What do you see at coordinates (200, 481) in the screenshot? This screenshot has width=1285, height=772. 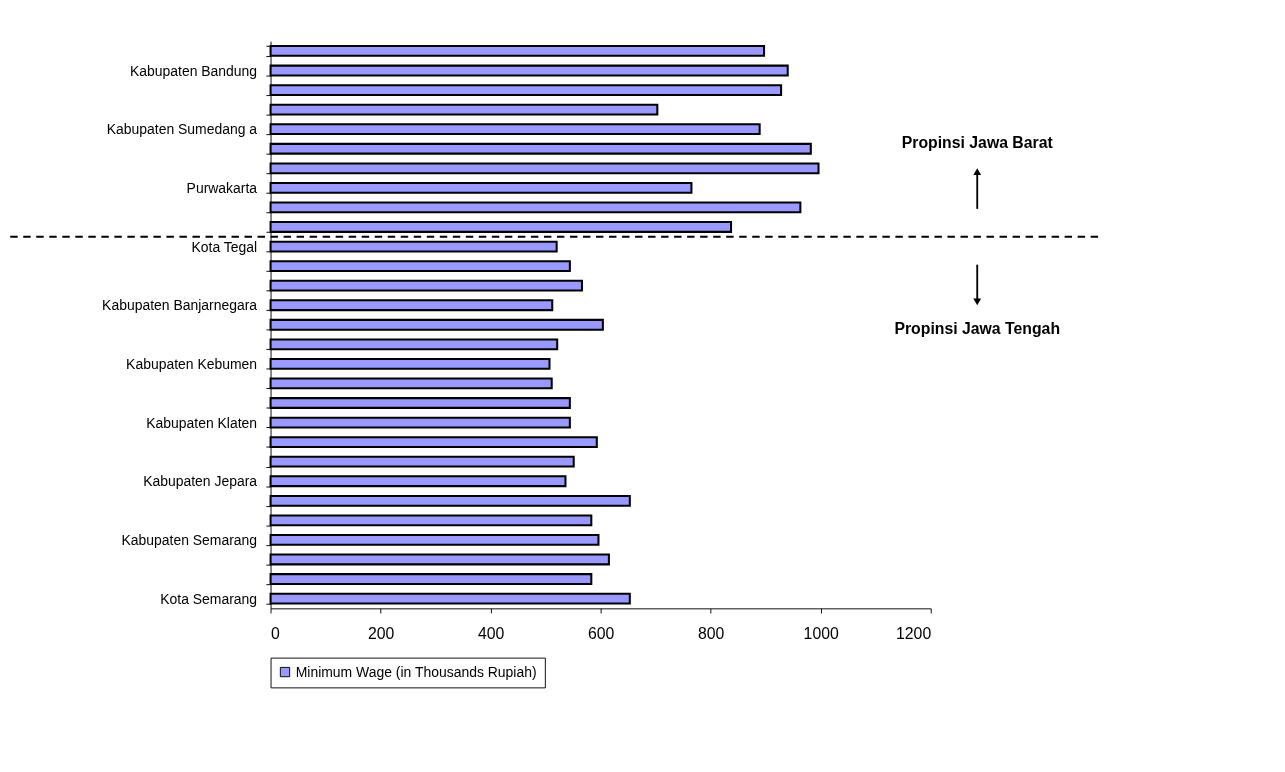 I see `y-tick-label: Kabupaten Jepara` at bounding box center [200, 481].